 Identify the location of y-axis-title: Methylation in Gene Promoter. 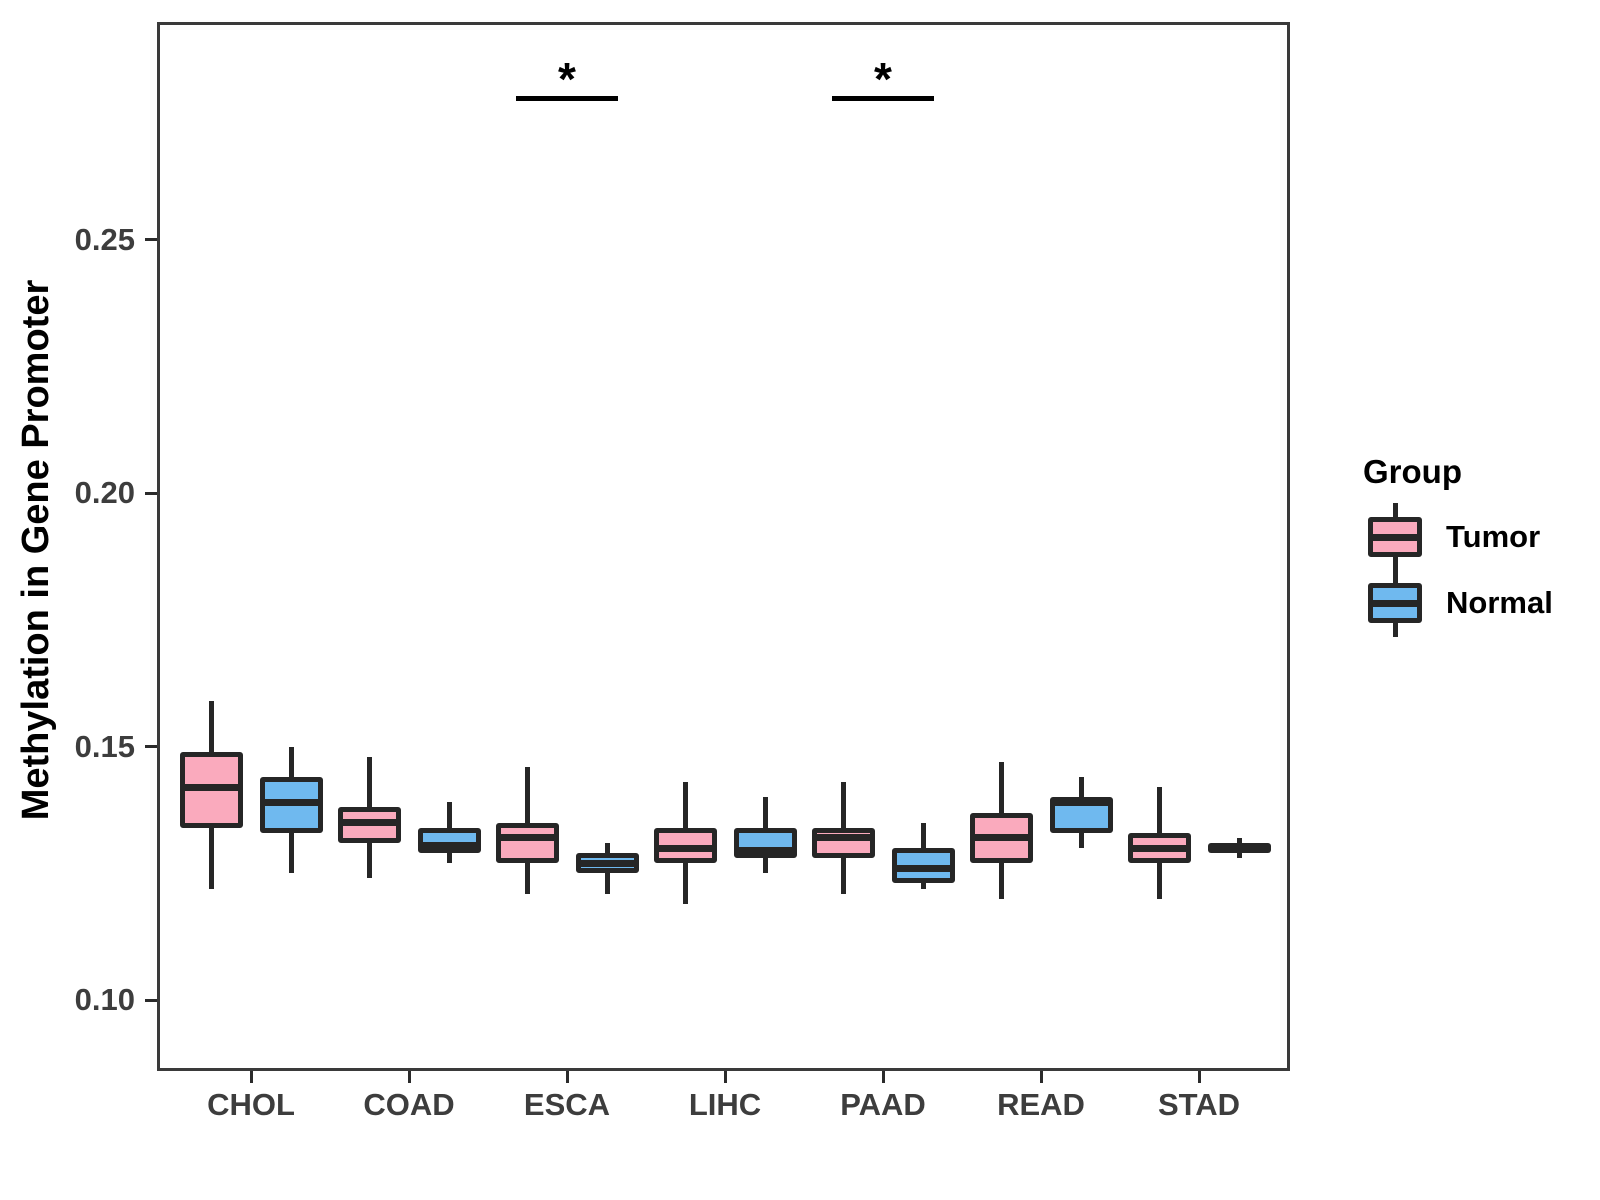
(36, 550).